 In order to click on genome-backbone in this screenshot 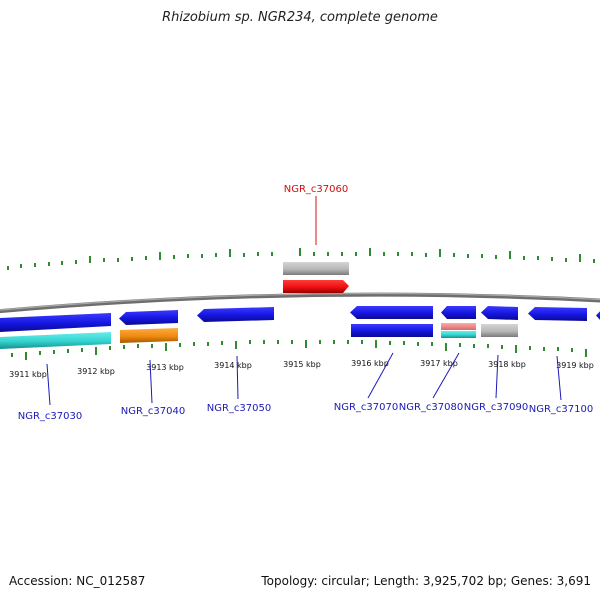, I will do `click(300, 303)`.